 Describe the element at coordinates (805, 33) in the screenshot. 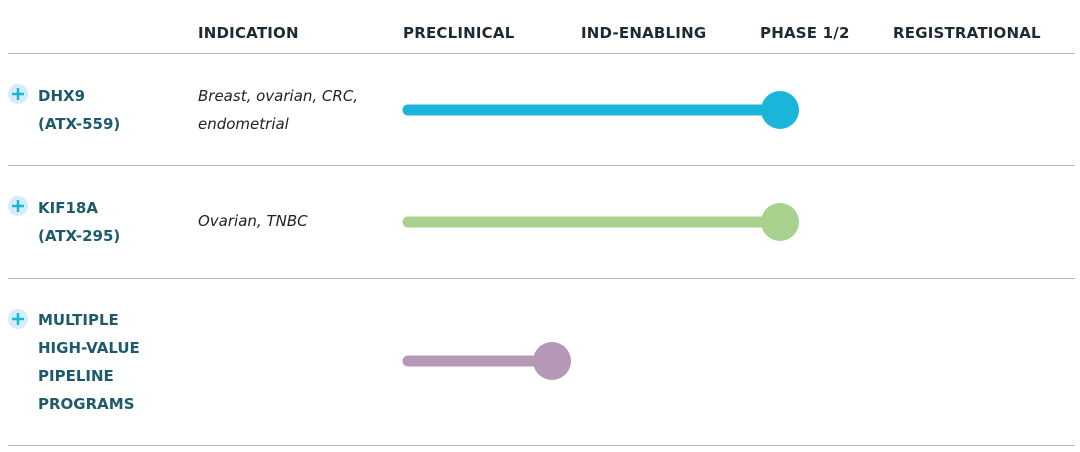

I see `column-header: PHASE 1/2` at that location.